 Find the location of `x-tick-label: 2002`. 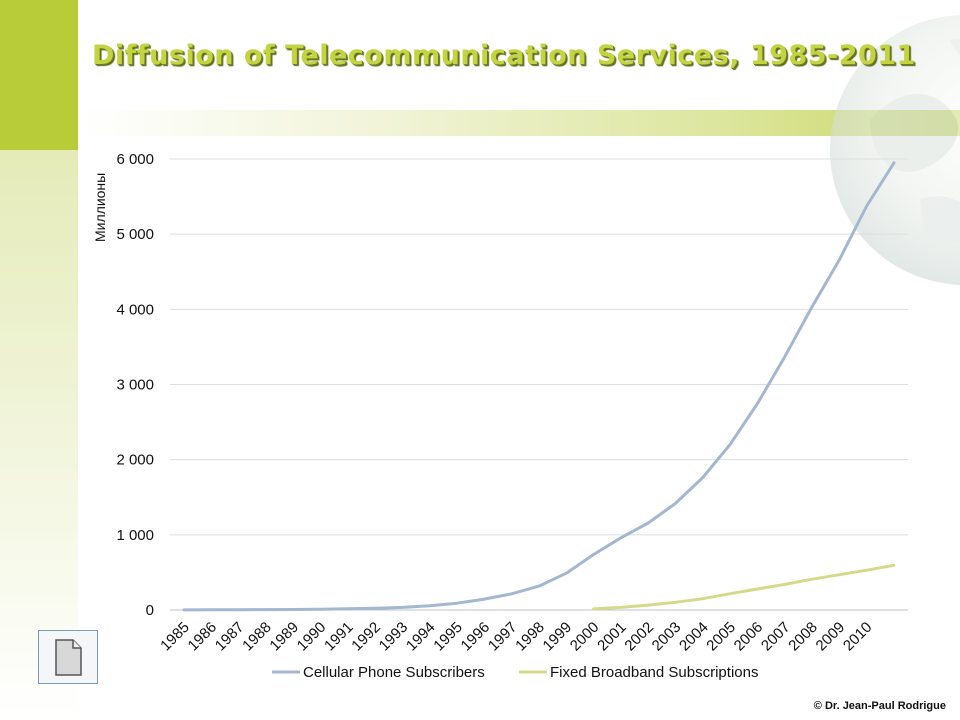

x-tick-label: 2002 is located at coordinates (639, 637).